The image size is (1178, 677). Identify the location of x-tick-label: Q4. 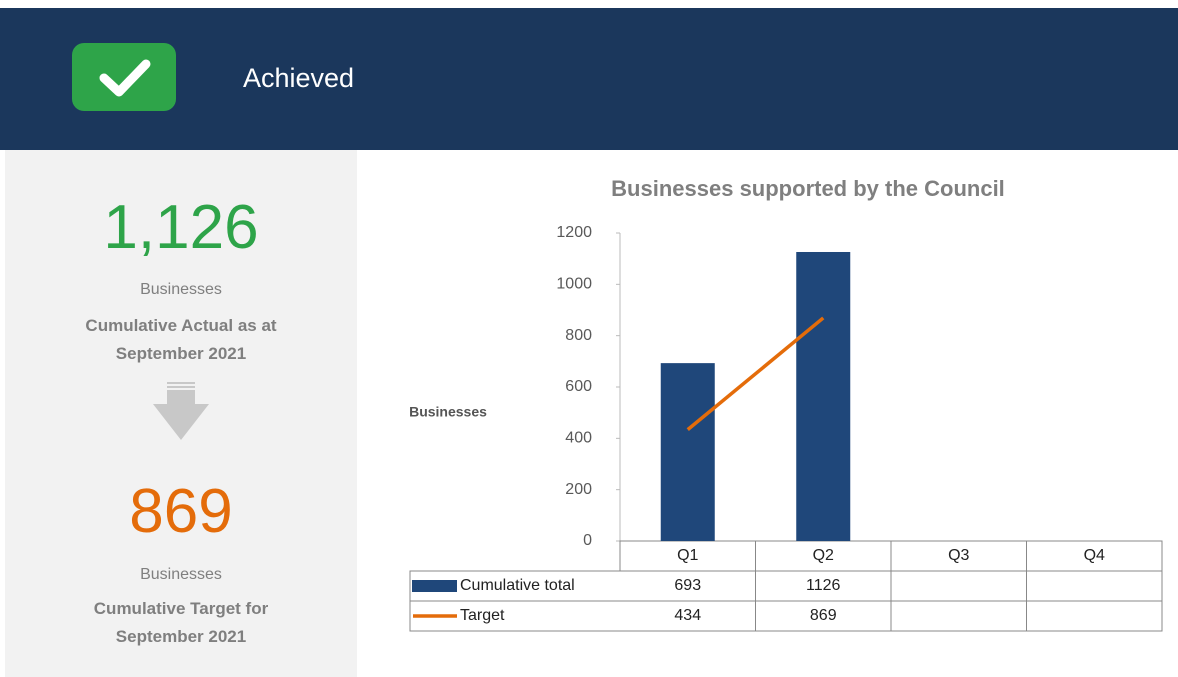
(1094, 555).